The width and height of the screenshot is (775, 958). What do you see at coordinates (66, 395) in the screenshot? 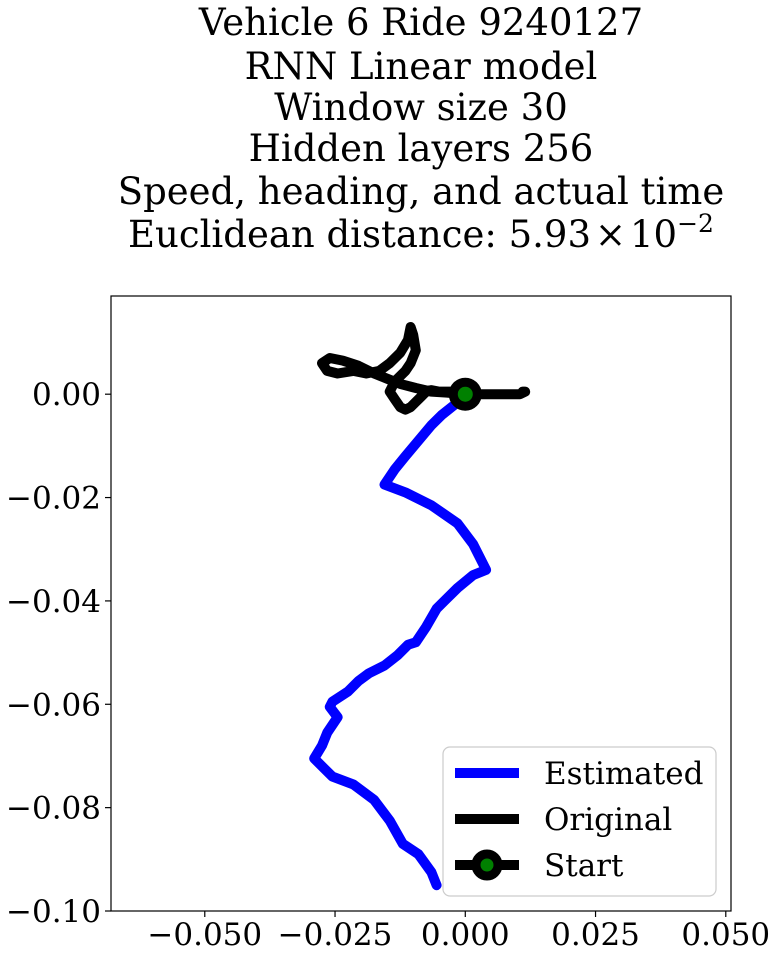
I see `y-tick-label: 0.00` at bounding box center [66, 395].